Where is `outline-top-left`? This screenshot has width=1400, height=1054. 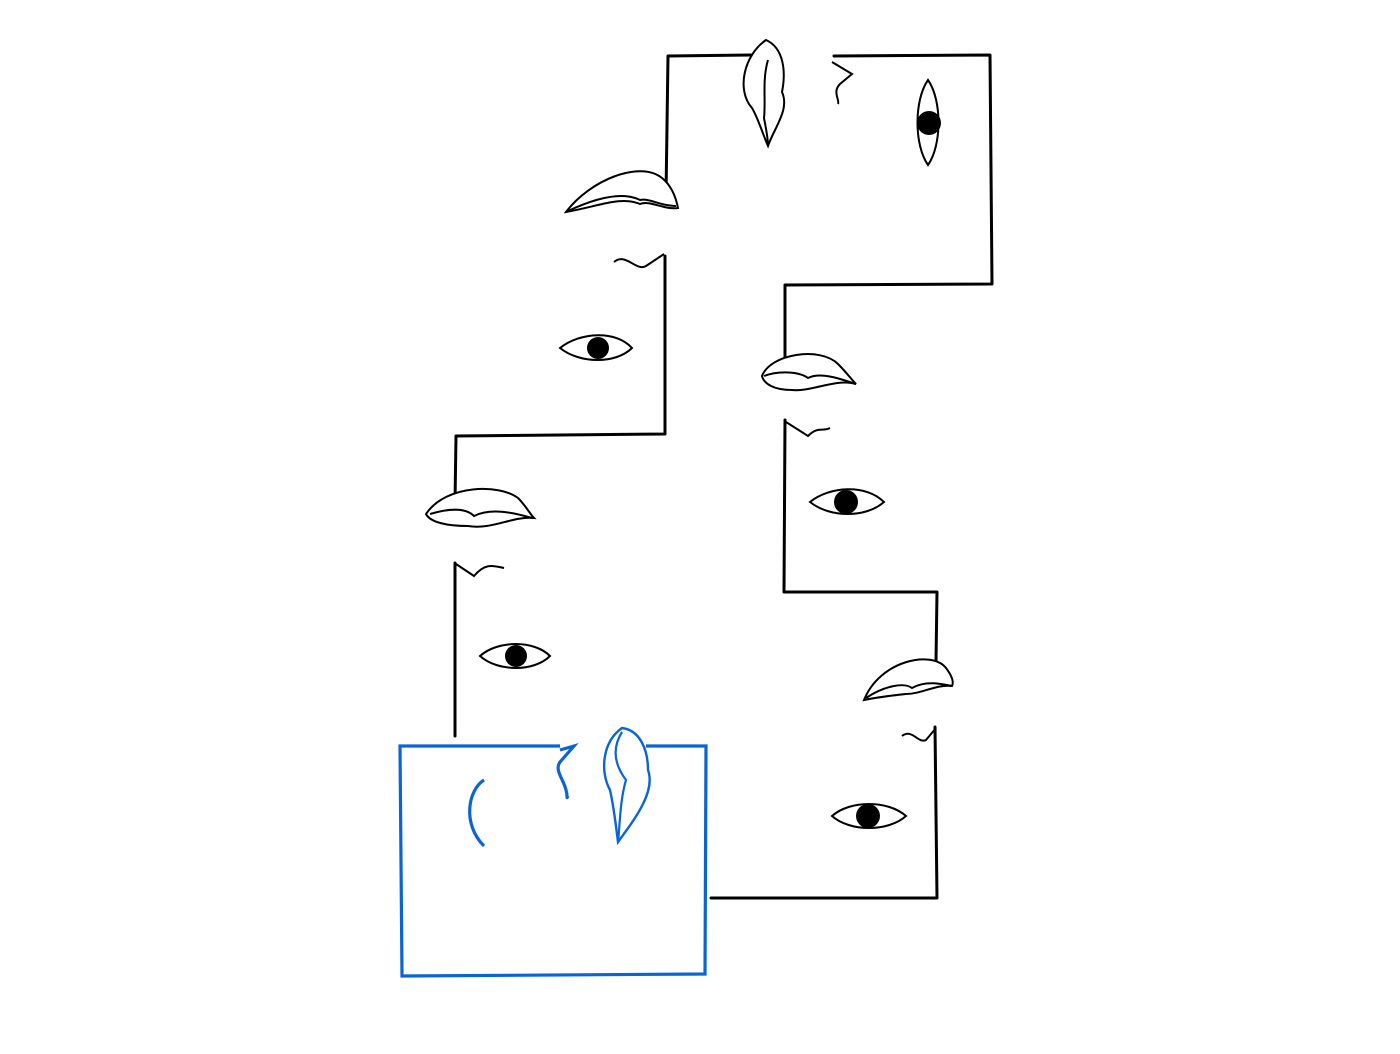 outline-top-left is located at coordinates (708, 125).